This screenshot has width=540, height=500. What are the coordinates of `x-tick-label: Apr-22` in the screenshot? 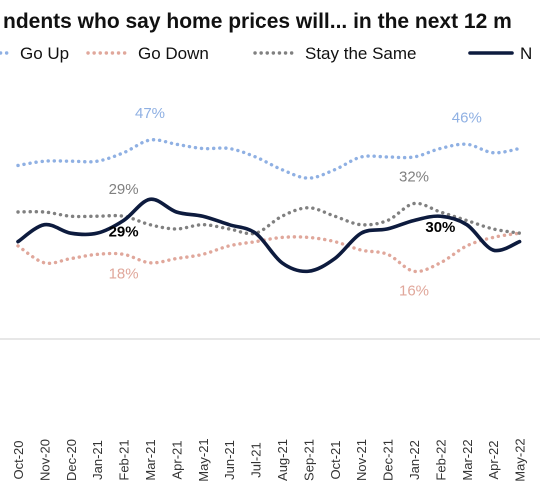 It's located at (493, 459).